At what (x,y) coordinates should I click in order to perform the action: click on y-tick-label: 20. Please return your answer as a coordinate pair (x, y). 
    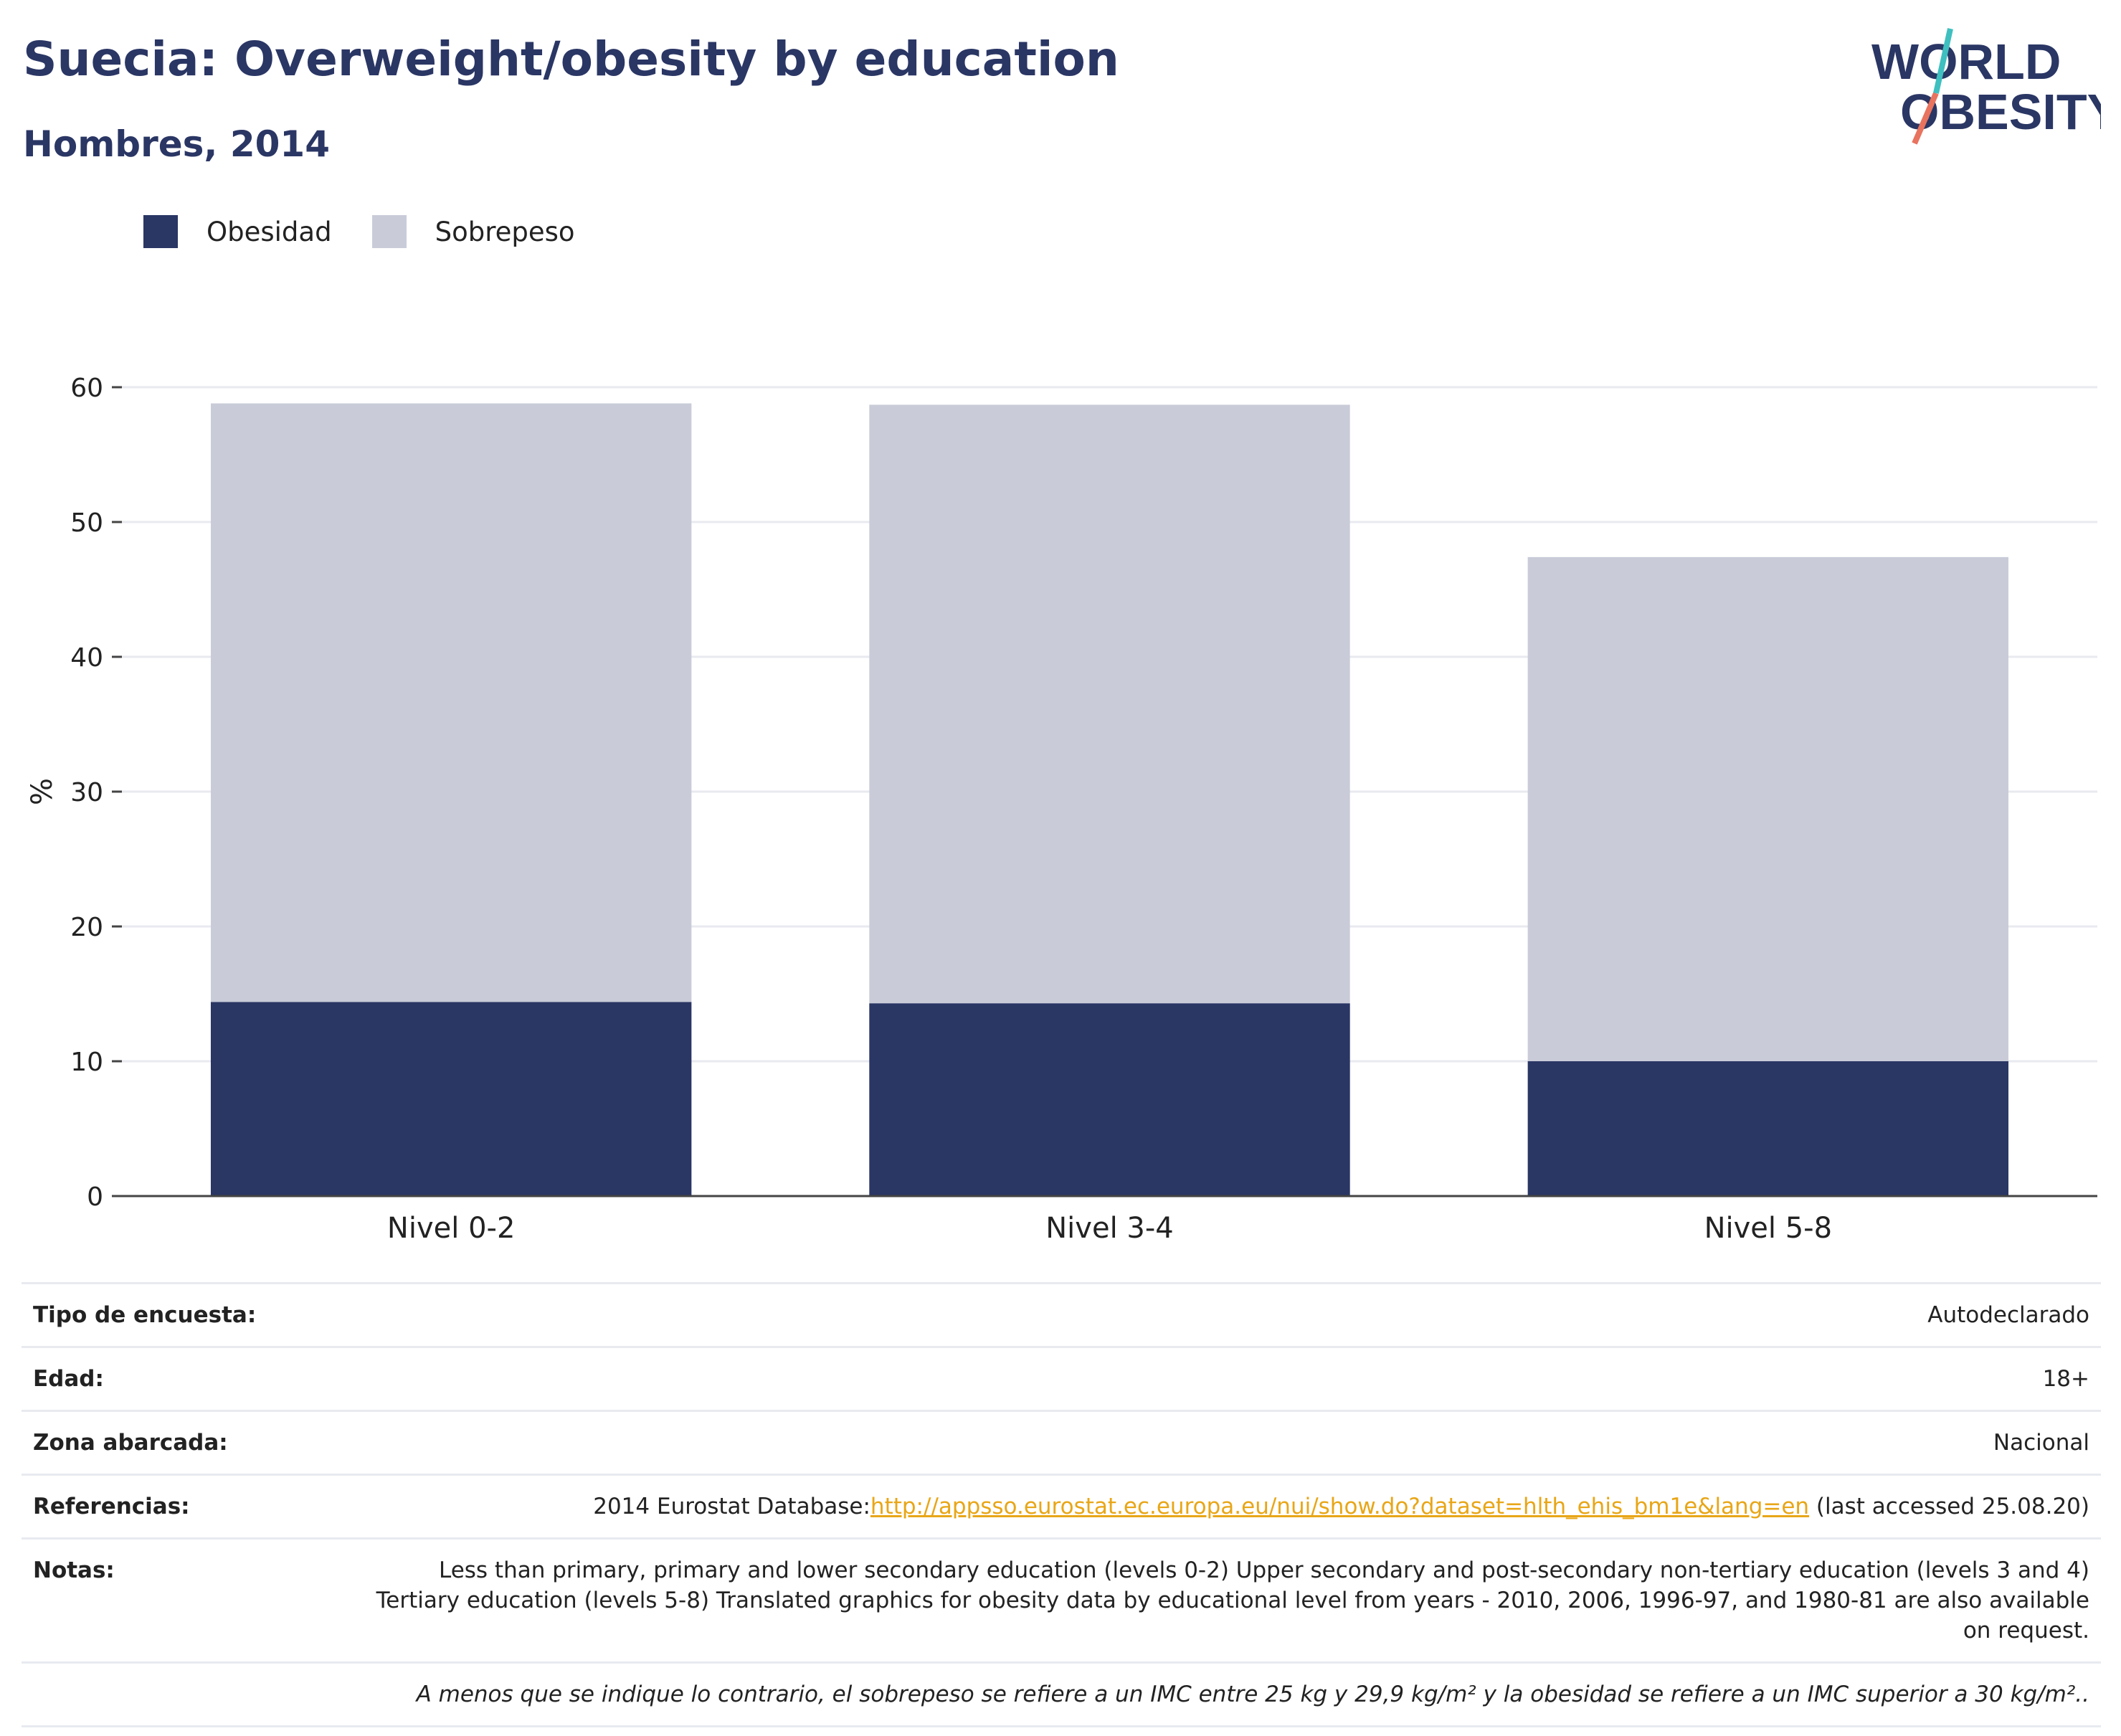
    Looking at the image, I should click on (86, 928).